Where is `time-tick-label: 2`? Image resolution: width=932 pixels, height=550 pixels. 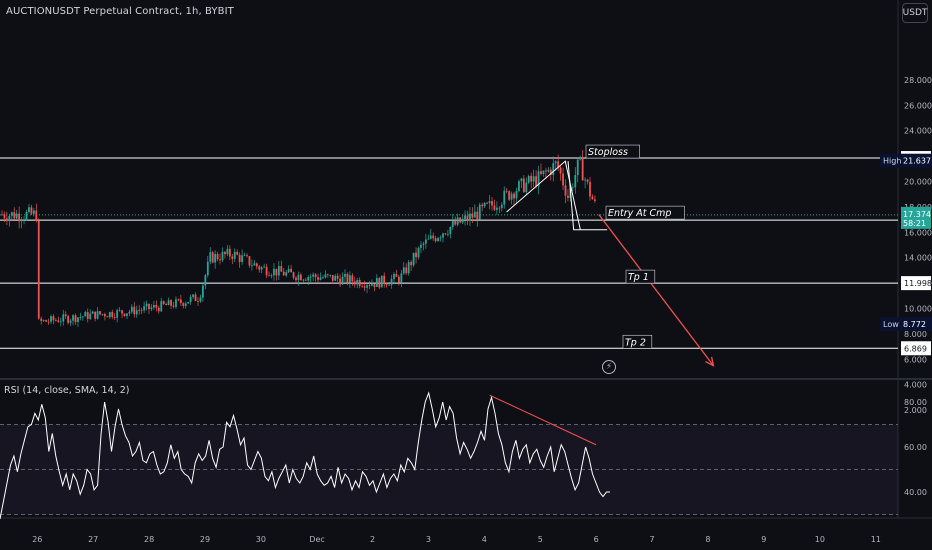
time-tick-label: 2 is located at coordinates (372, 539).